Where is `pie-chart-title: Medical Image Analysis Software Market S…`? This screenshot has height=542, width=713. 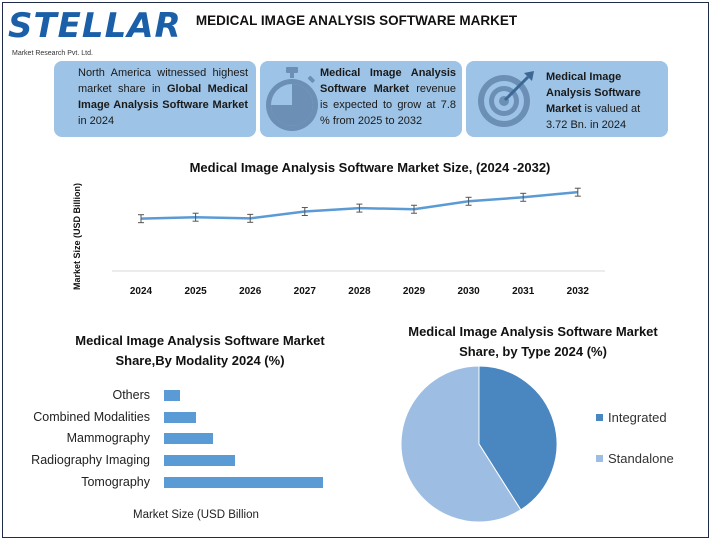
pie-chart-title: Medical Image Analysis Software Market S… is located at coordinates (533, 341).